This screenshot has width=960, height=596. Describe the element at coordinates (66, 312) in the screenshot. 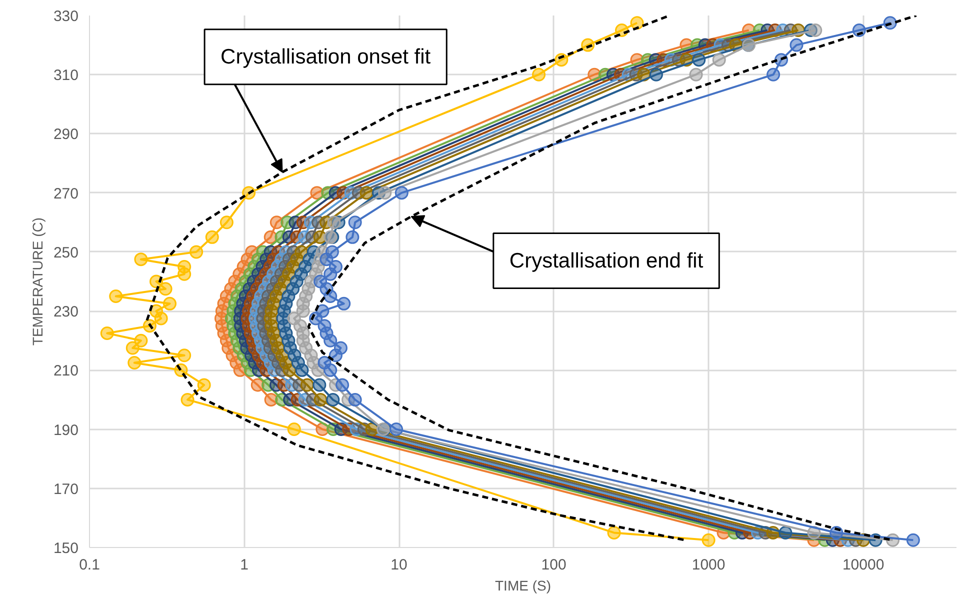

I see `y-tick-label: 230` at that location.